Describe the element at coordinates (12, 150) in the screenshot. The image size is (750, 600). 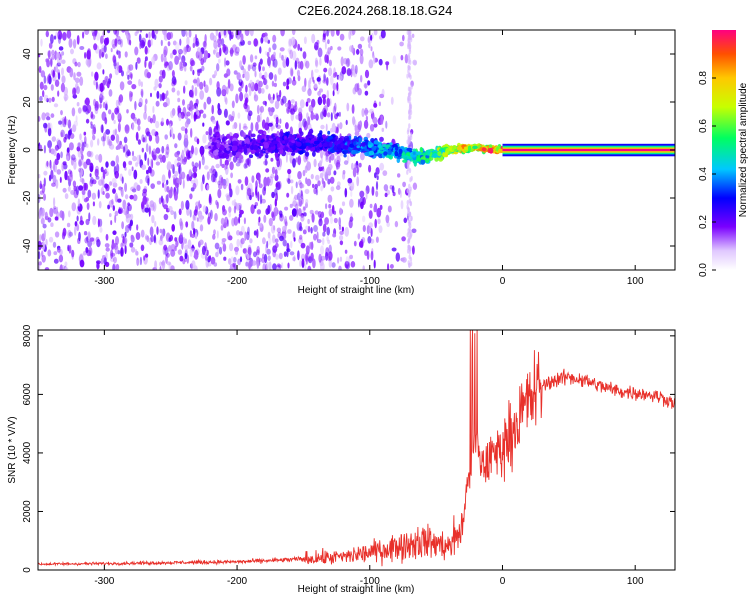
I see `heatmap-y-label: Frequency (Hz)` at that location.